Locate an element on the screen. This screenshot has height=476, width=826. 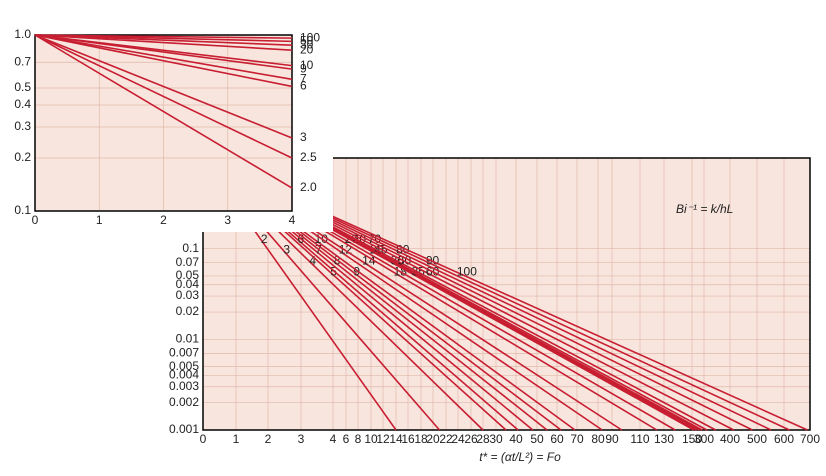
x-tick-label: 6 is located at coordinates (346, 439).